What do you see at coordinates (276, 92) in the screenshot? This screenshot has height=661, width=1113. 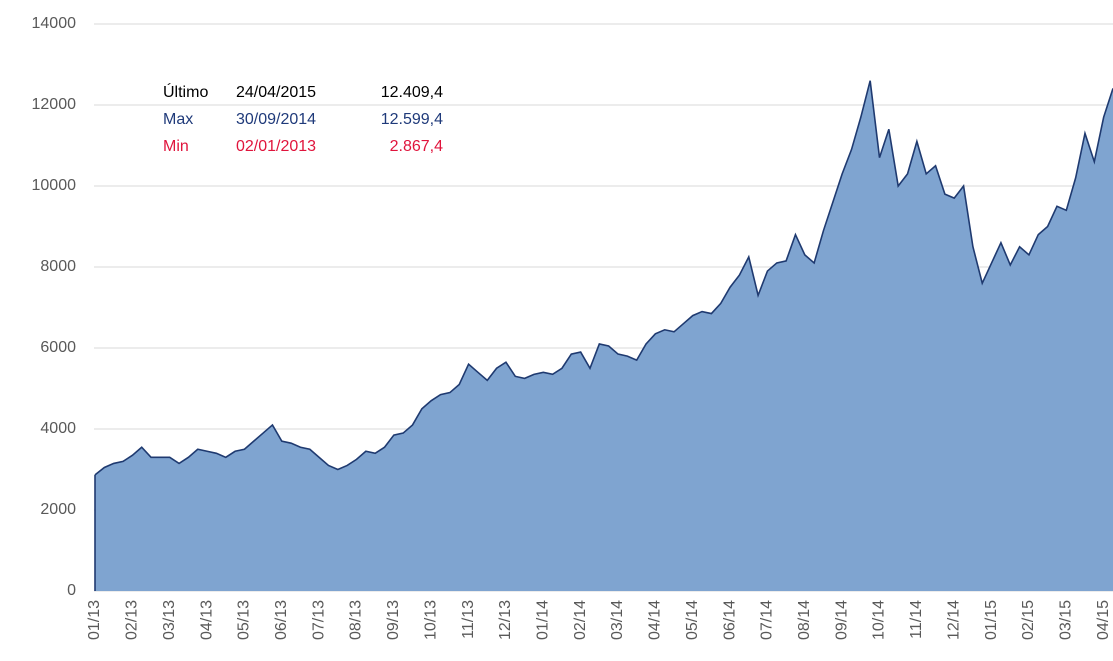 I see `annotation-date: 24/04/2015` at bounding box center [276, 92].